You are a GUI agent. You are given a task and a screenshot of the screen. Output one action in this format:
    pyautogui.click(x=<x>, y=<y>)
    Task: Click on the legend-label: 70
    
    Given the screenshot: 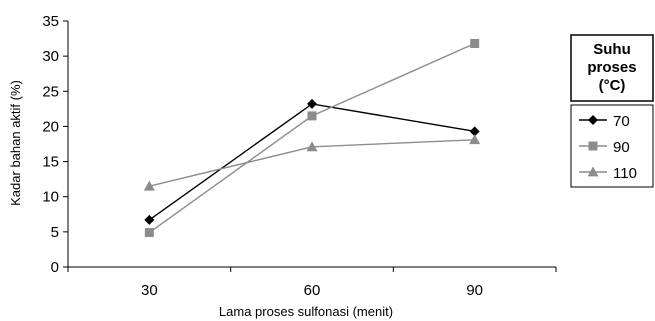 What is the action you would take?
    pyautogui.click(x=621, y=121)
    